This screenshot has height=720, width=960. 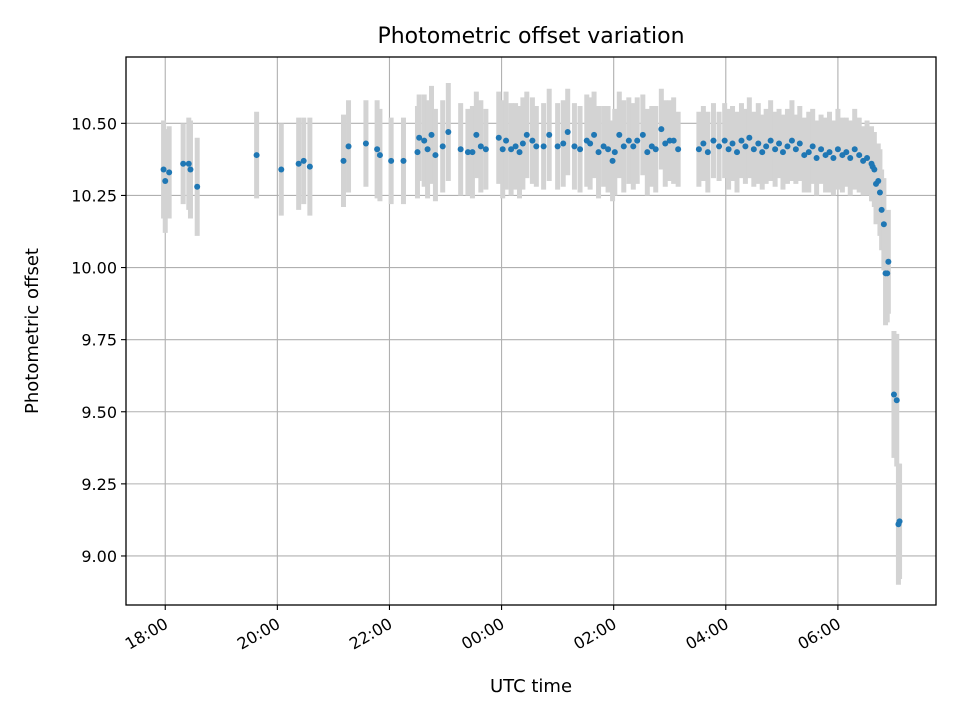 What do you see at coordinates (94, 195) in the screenshot?
I see `y-tick-label: 10.25` at bounding box center [94, 195].